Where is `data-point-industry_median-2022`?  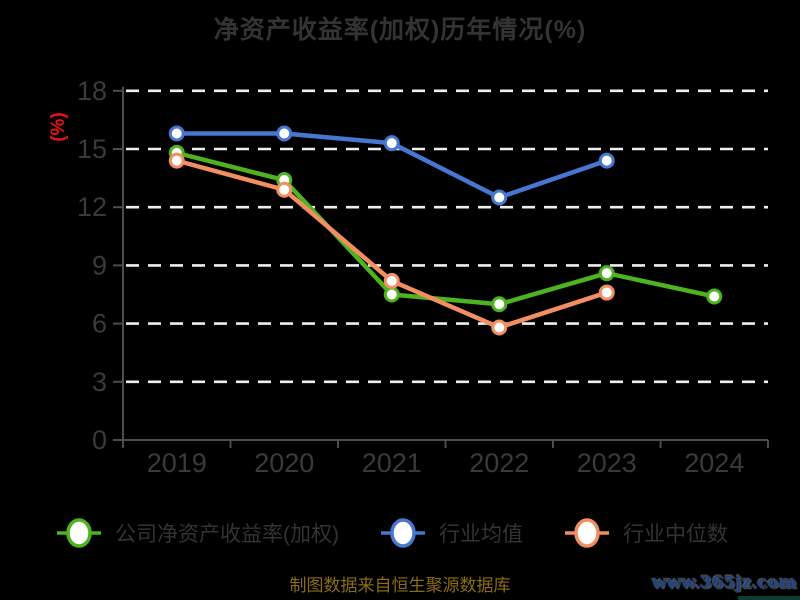
data-point-industry_median-2022 is located at coordinates (499, 327).